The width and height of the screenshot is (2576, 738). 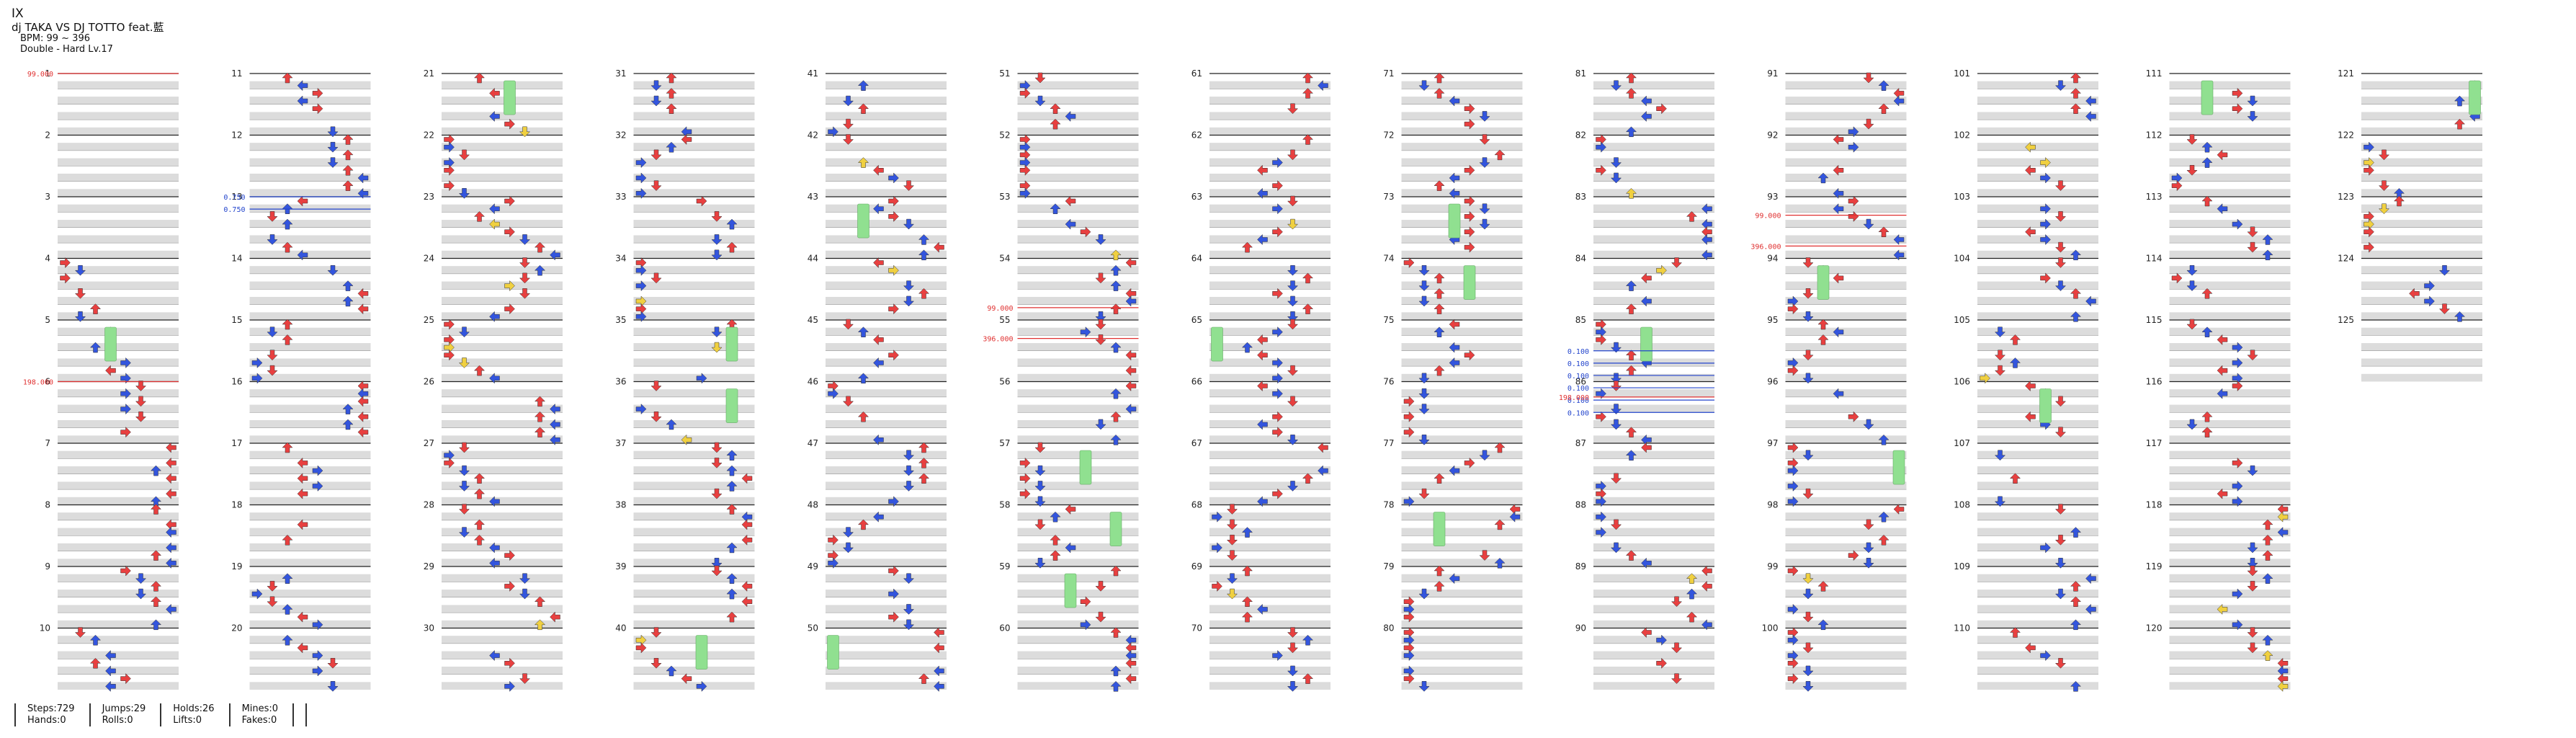 What do you see at coordinates (1388, 259) in the screenshot?
I see `measure-number: 74` at bounding box center [1388, 259].